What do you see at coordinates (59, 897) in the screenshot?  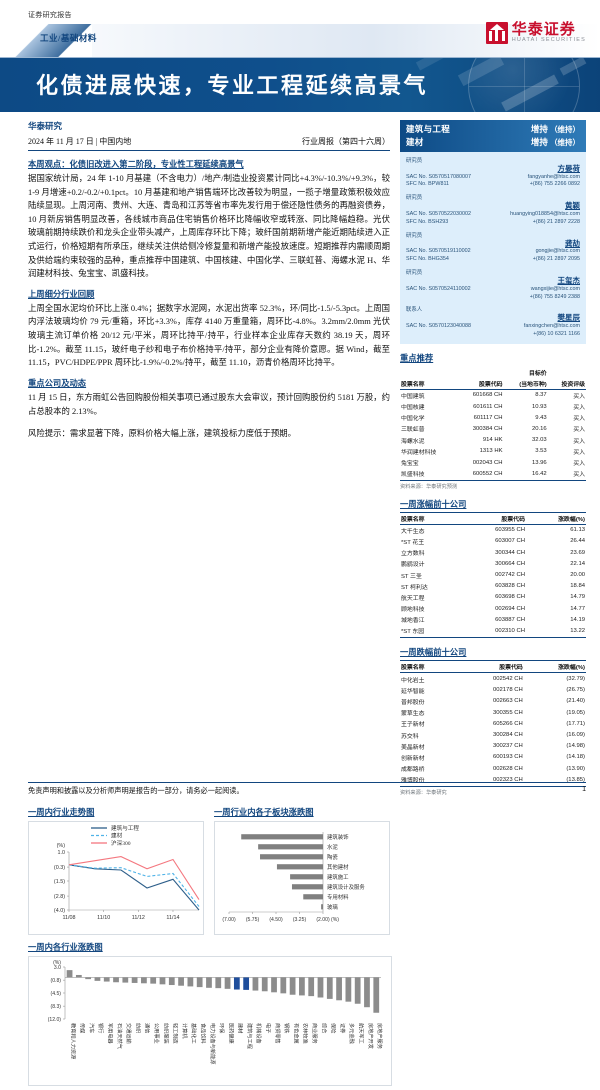 I see `svg-text: (2.8)` at bounding box center [59, 897].